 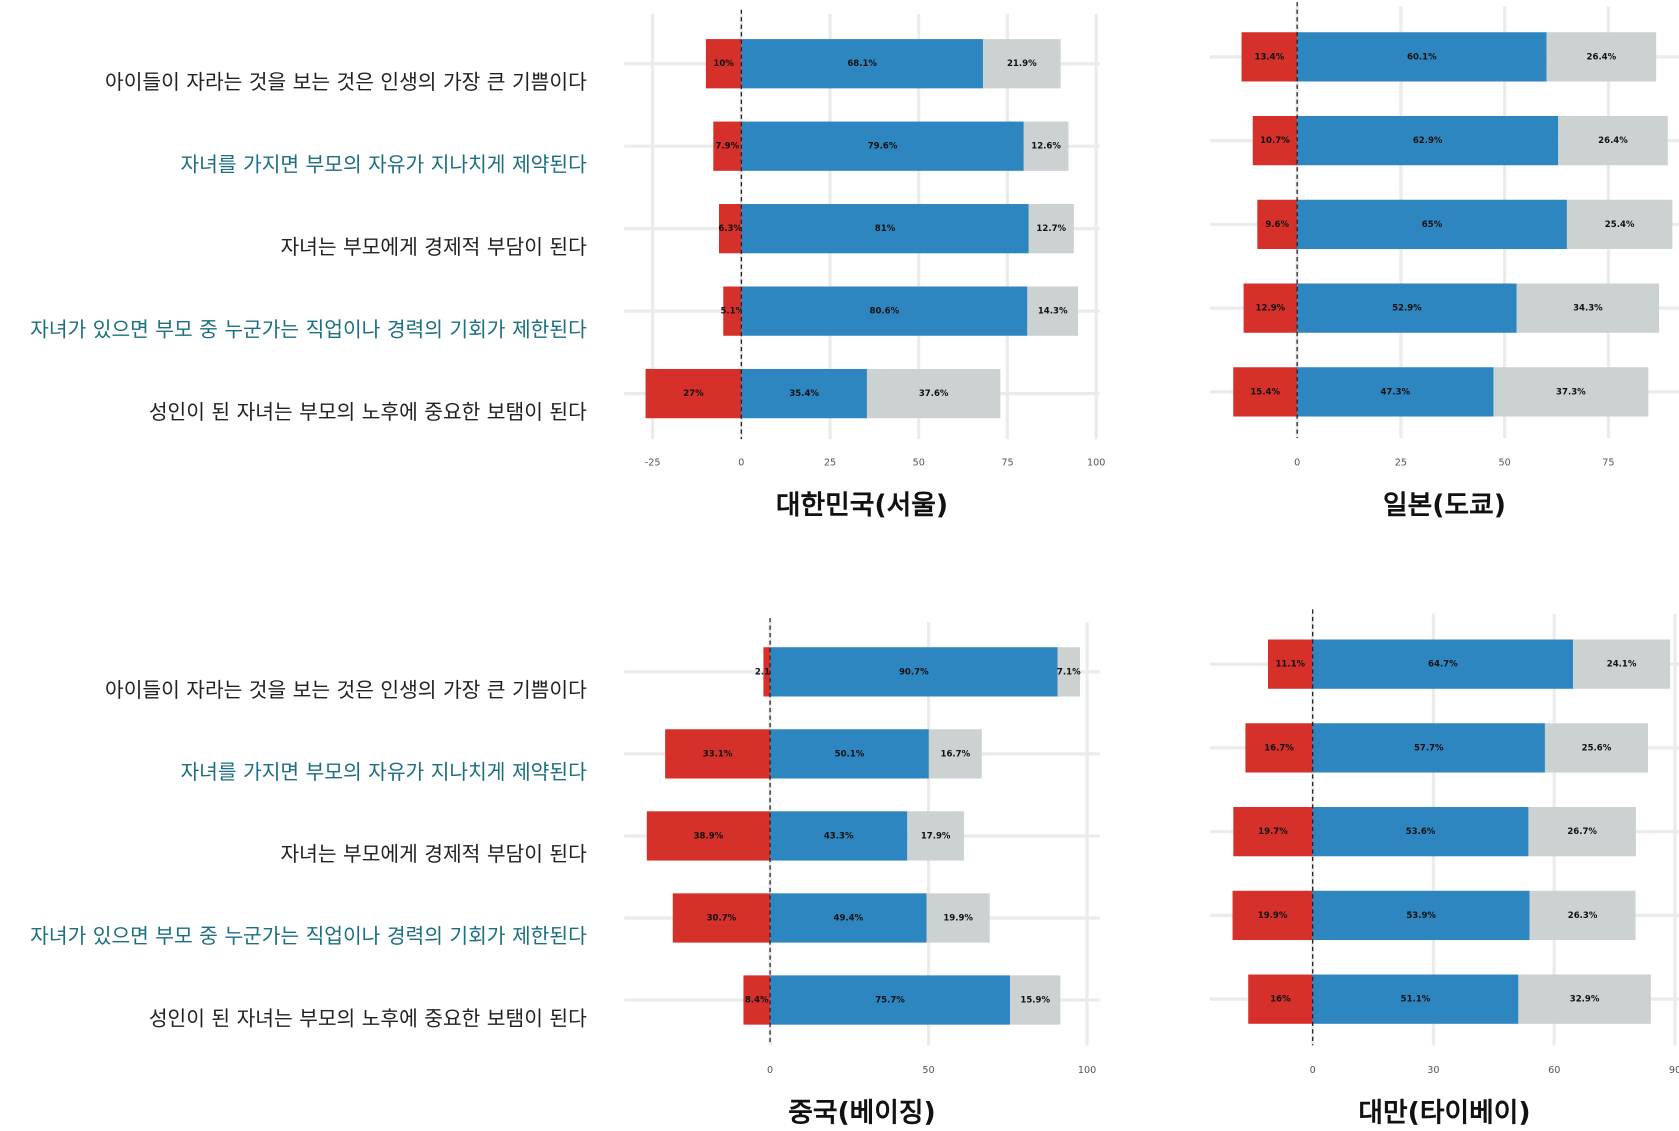 What do you see at coordinates (1096, 463) in the screenshot?
I see `x-tick-label: 100` at bounding box center [1096, 463].